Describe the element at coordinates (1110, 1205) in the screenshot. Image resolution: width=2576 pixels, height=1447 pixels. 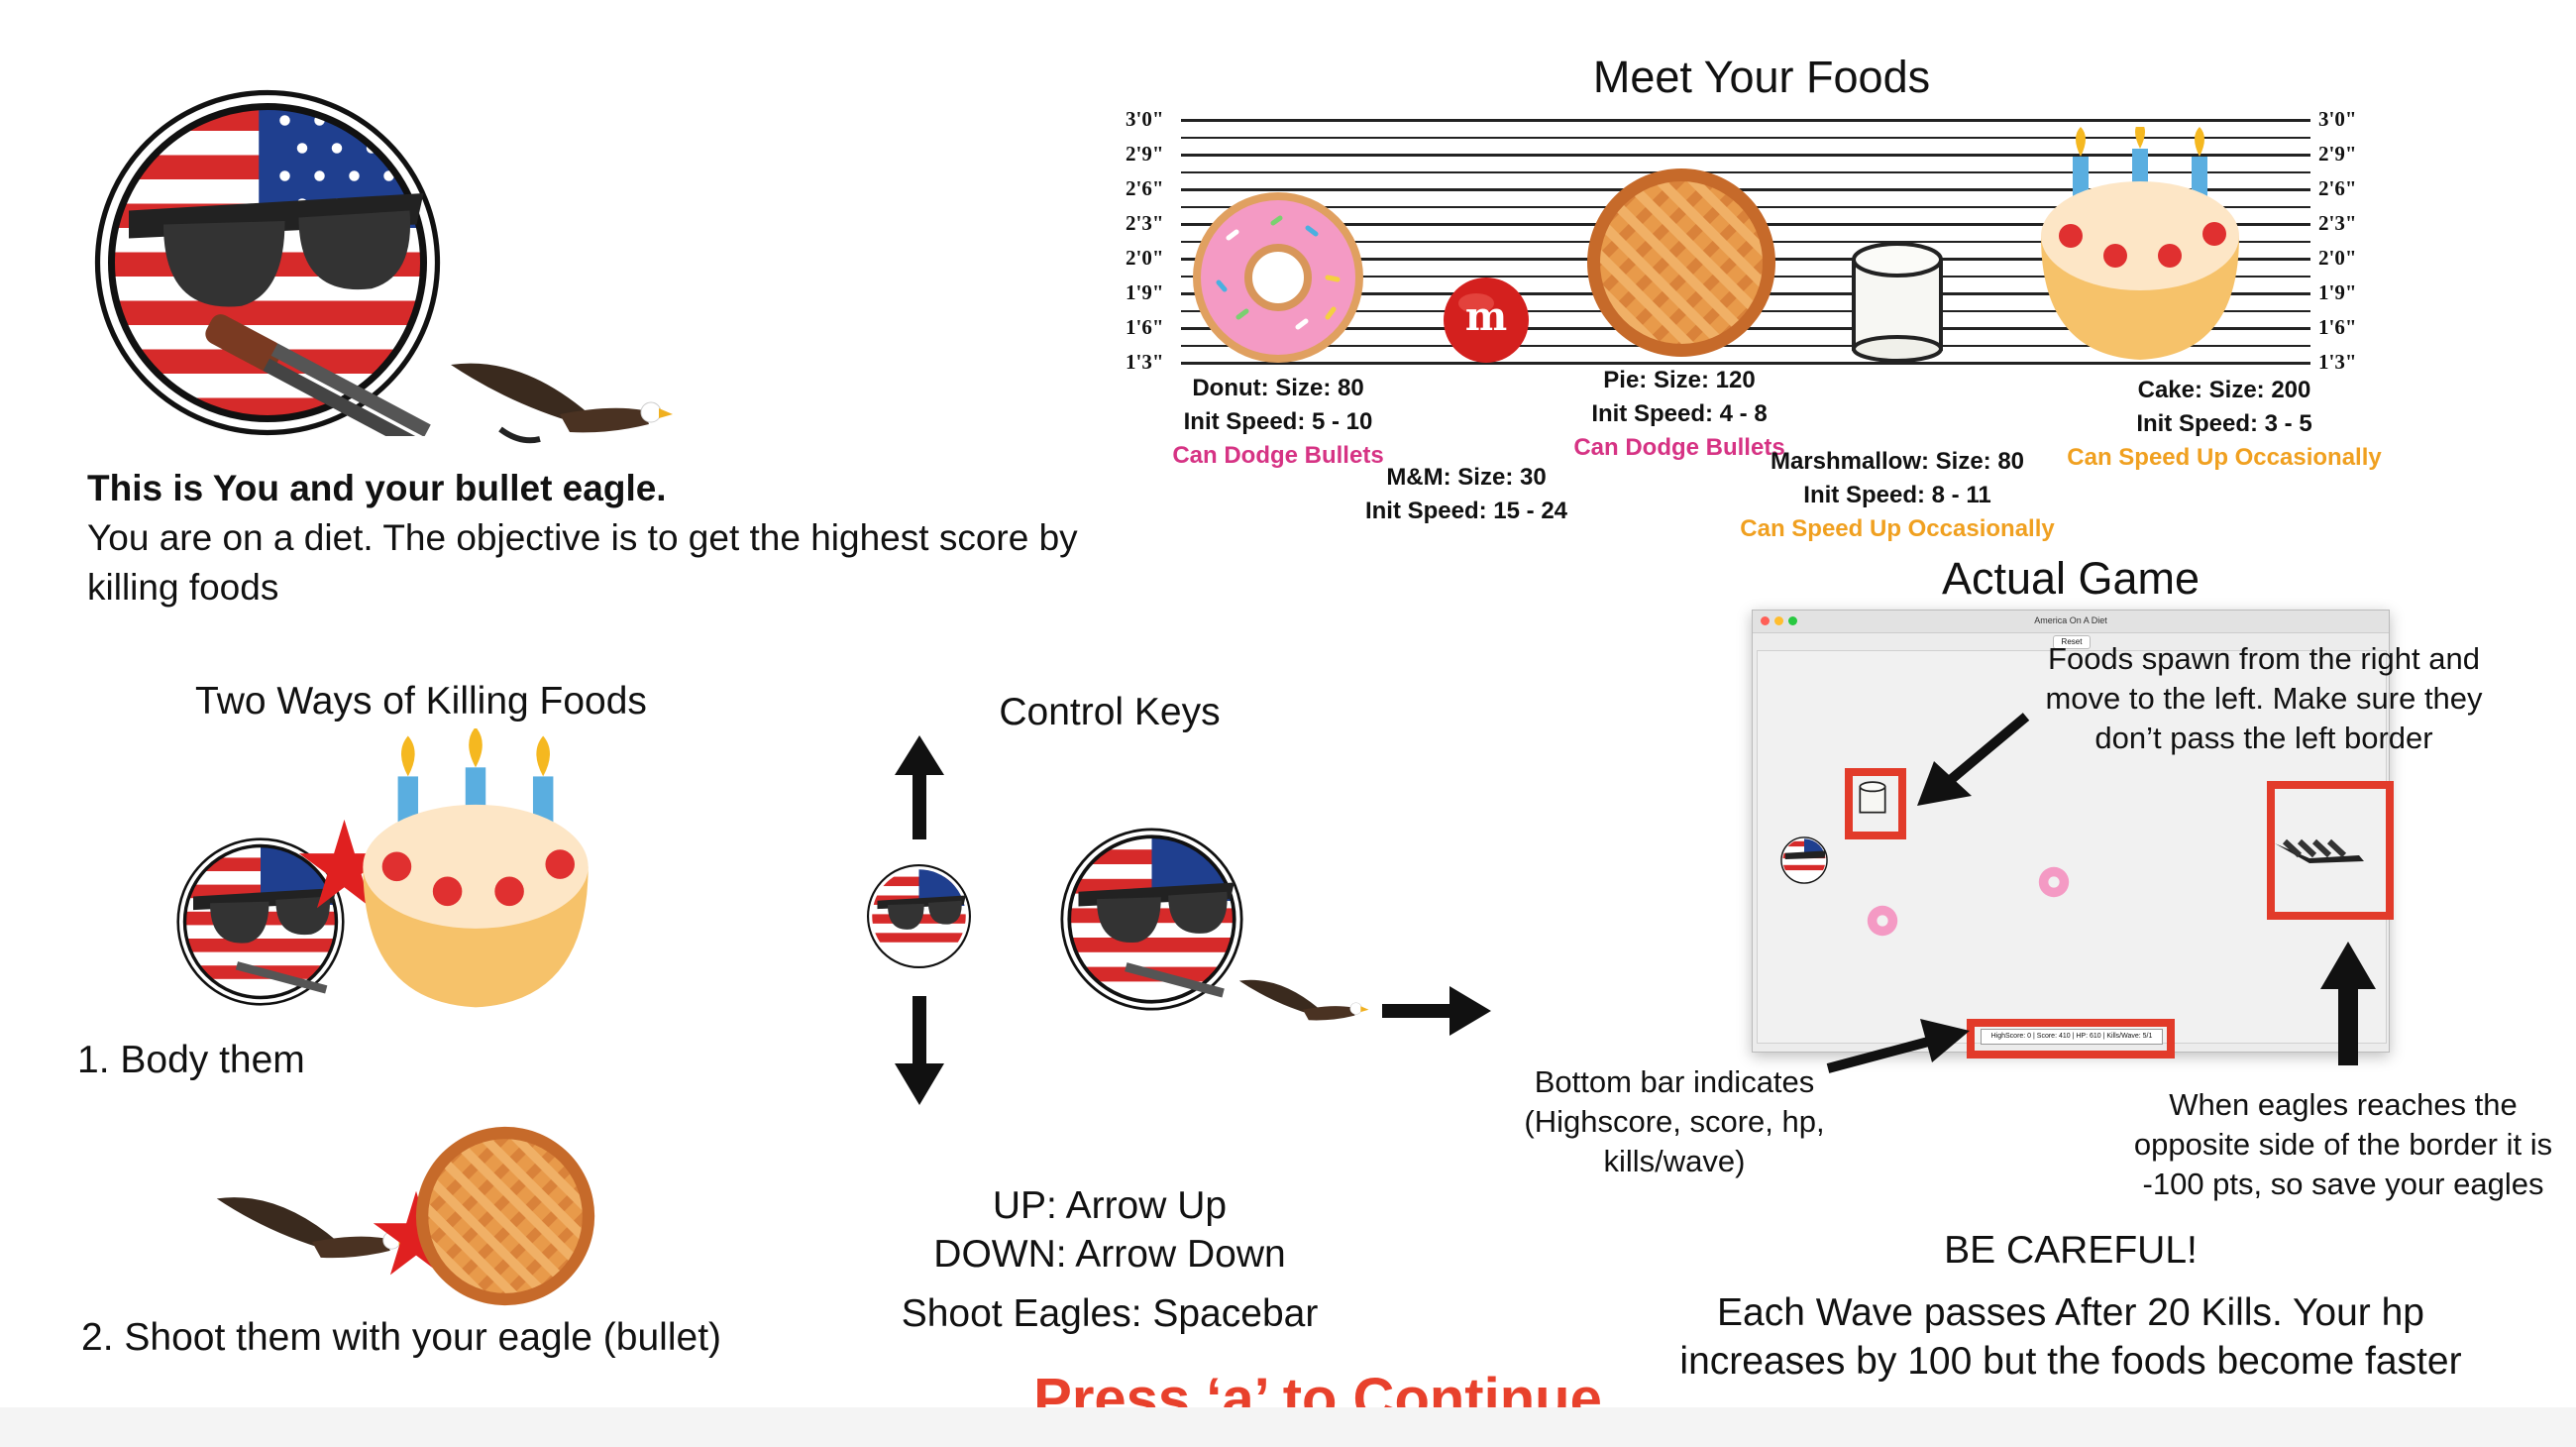
I see `control-up-text: UP: Arrow Up` at that location.